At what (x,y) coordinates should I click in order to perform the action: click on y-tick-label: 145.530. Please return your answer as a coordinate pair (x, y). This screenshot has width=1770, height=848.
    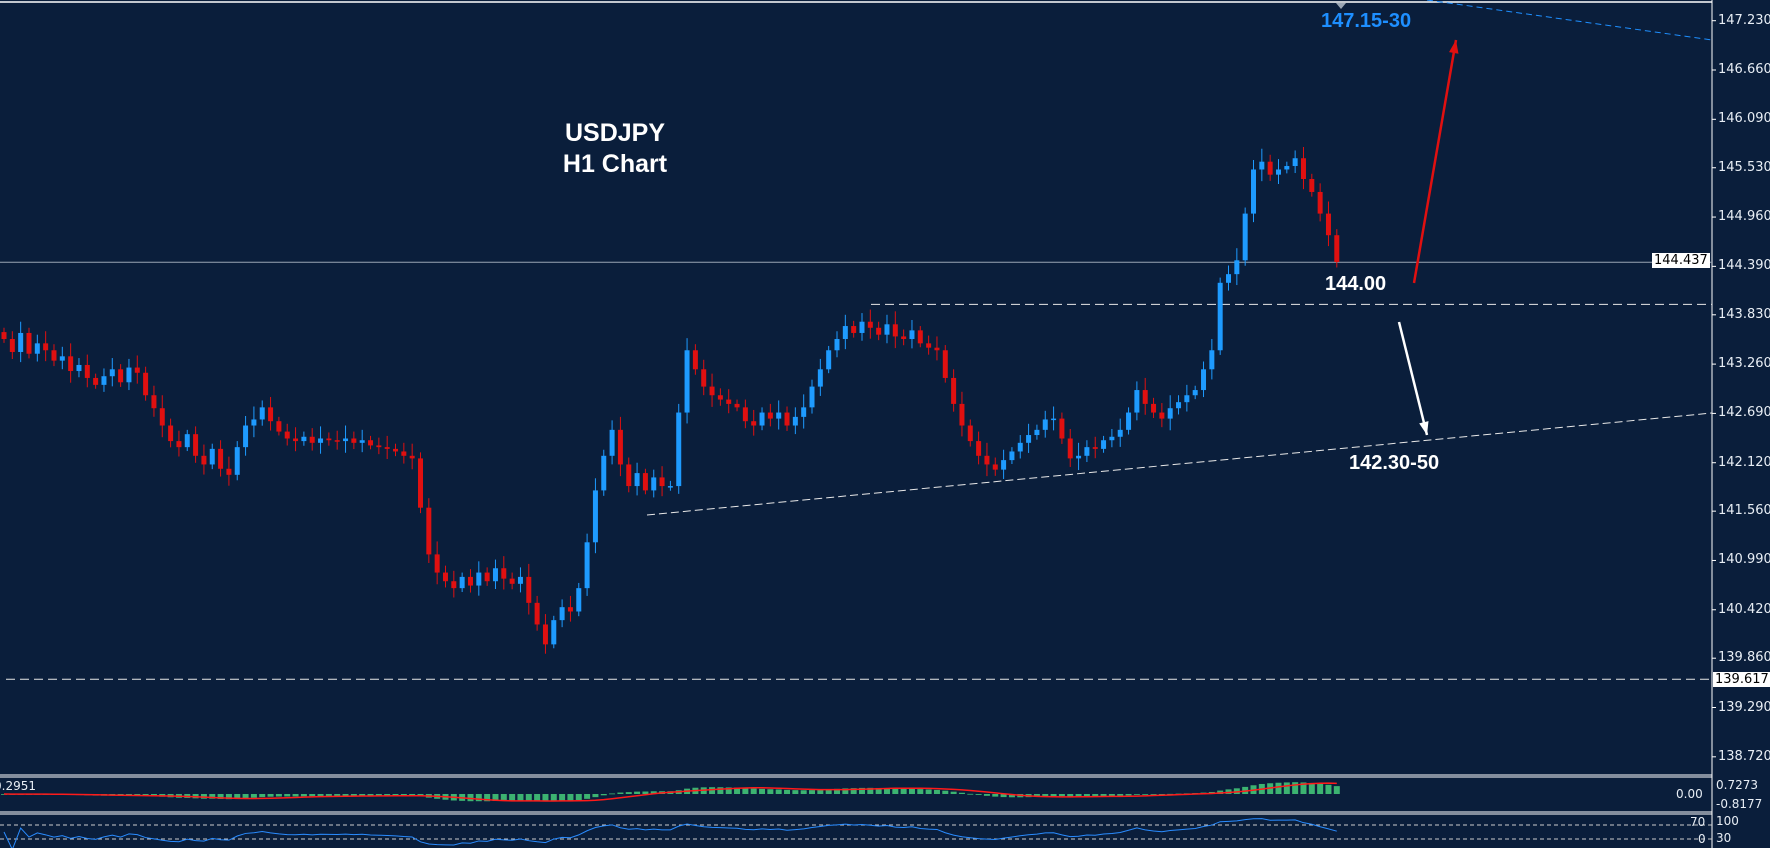
    Looking at the image, I should click on (1744, 167).